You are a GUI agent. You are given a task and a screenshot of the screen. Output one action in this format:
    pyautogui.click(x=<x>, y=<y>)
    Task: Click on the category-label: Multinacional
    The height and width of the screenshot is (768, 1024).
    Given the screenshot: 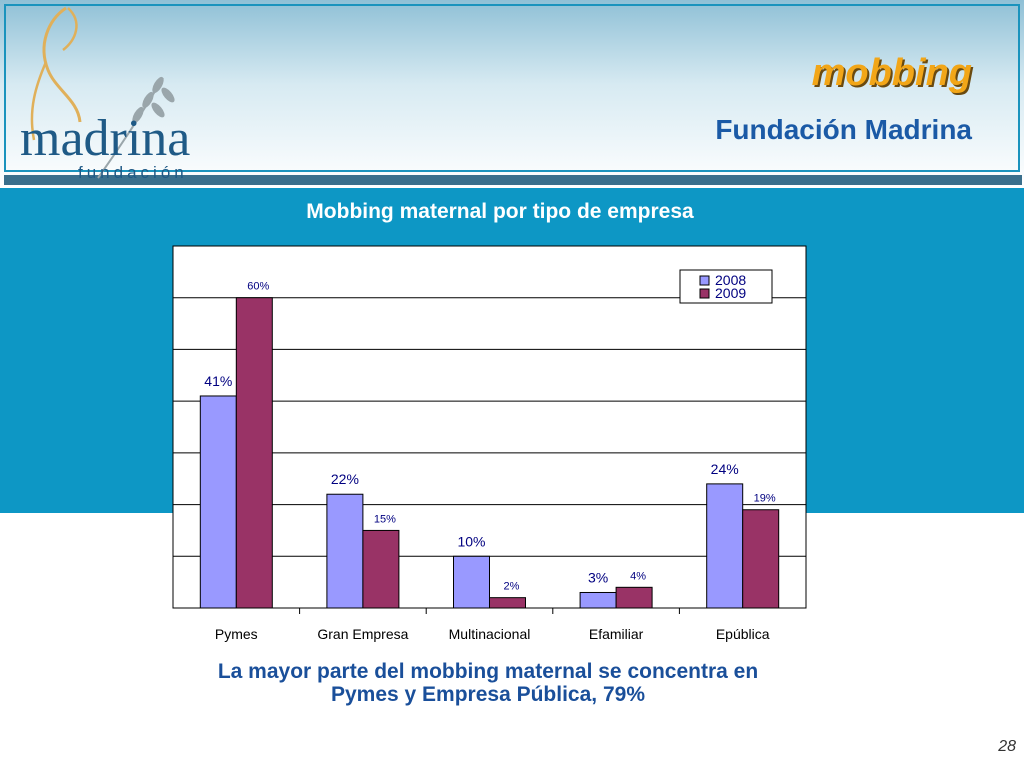 What is the action you would take?
    pyautogui.click(x=490, y=634)
    